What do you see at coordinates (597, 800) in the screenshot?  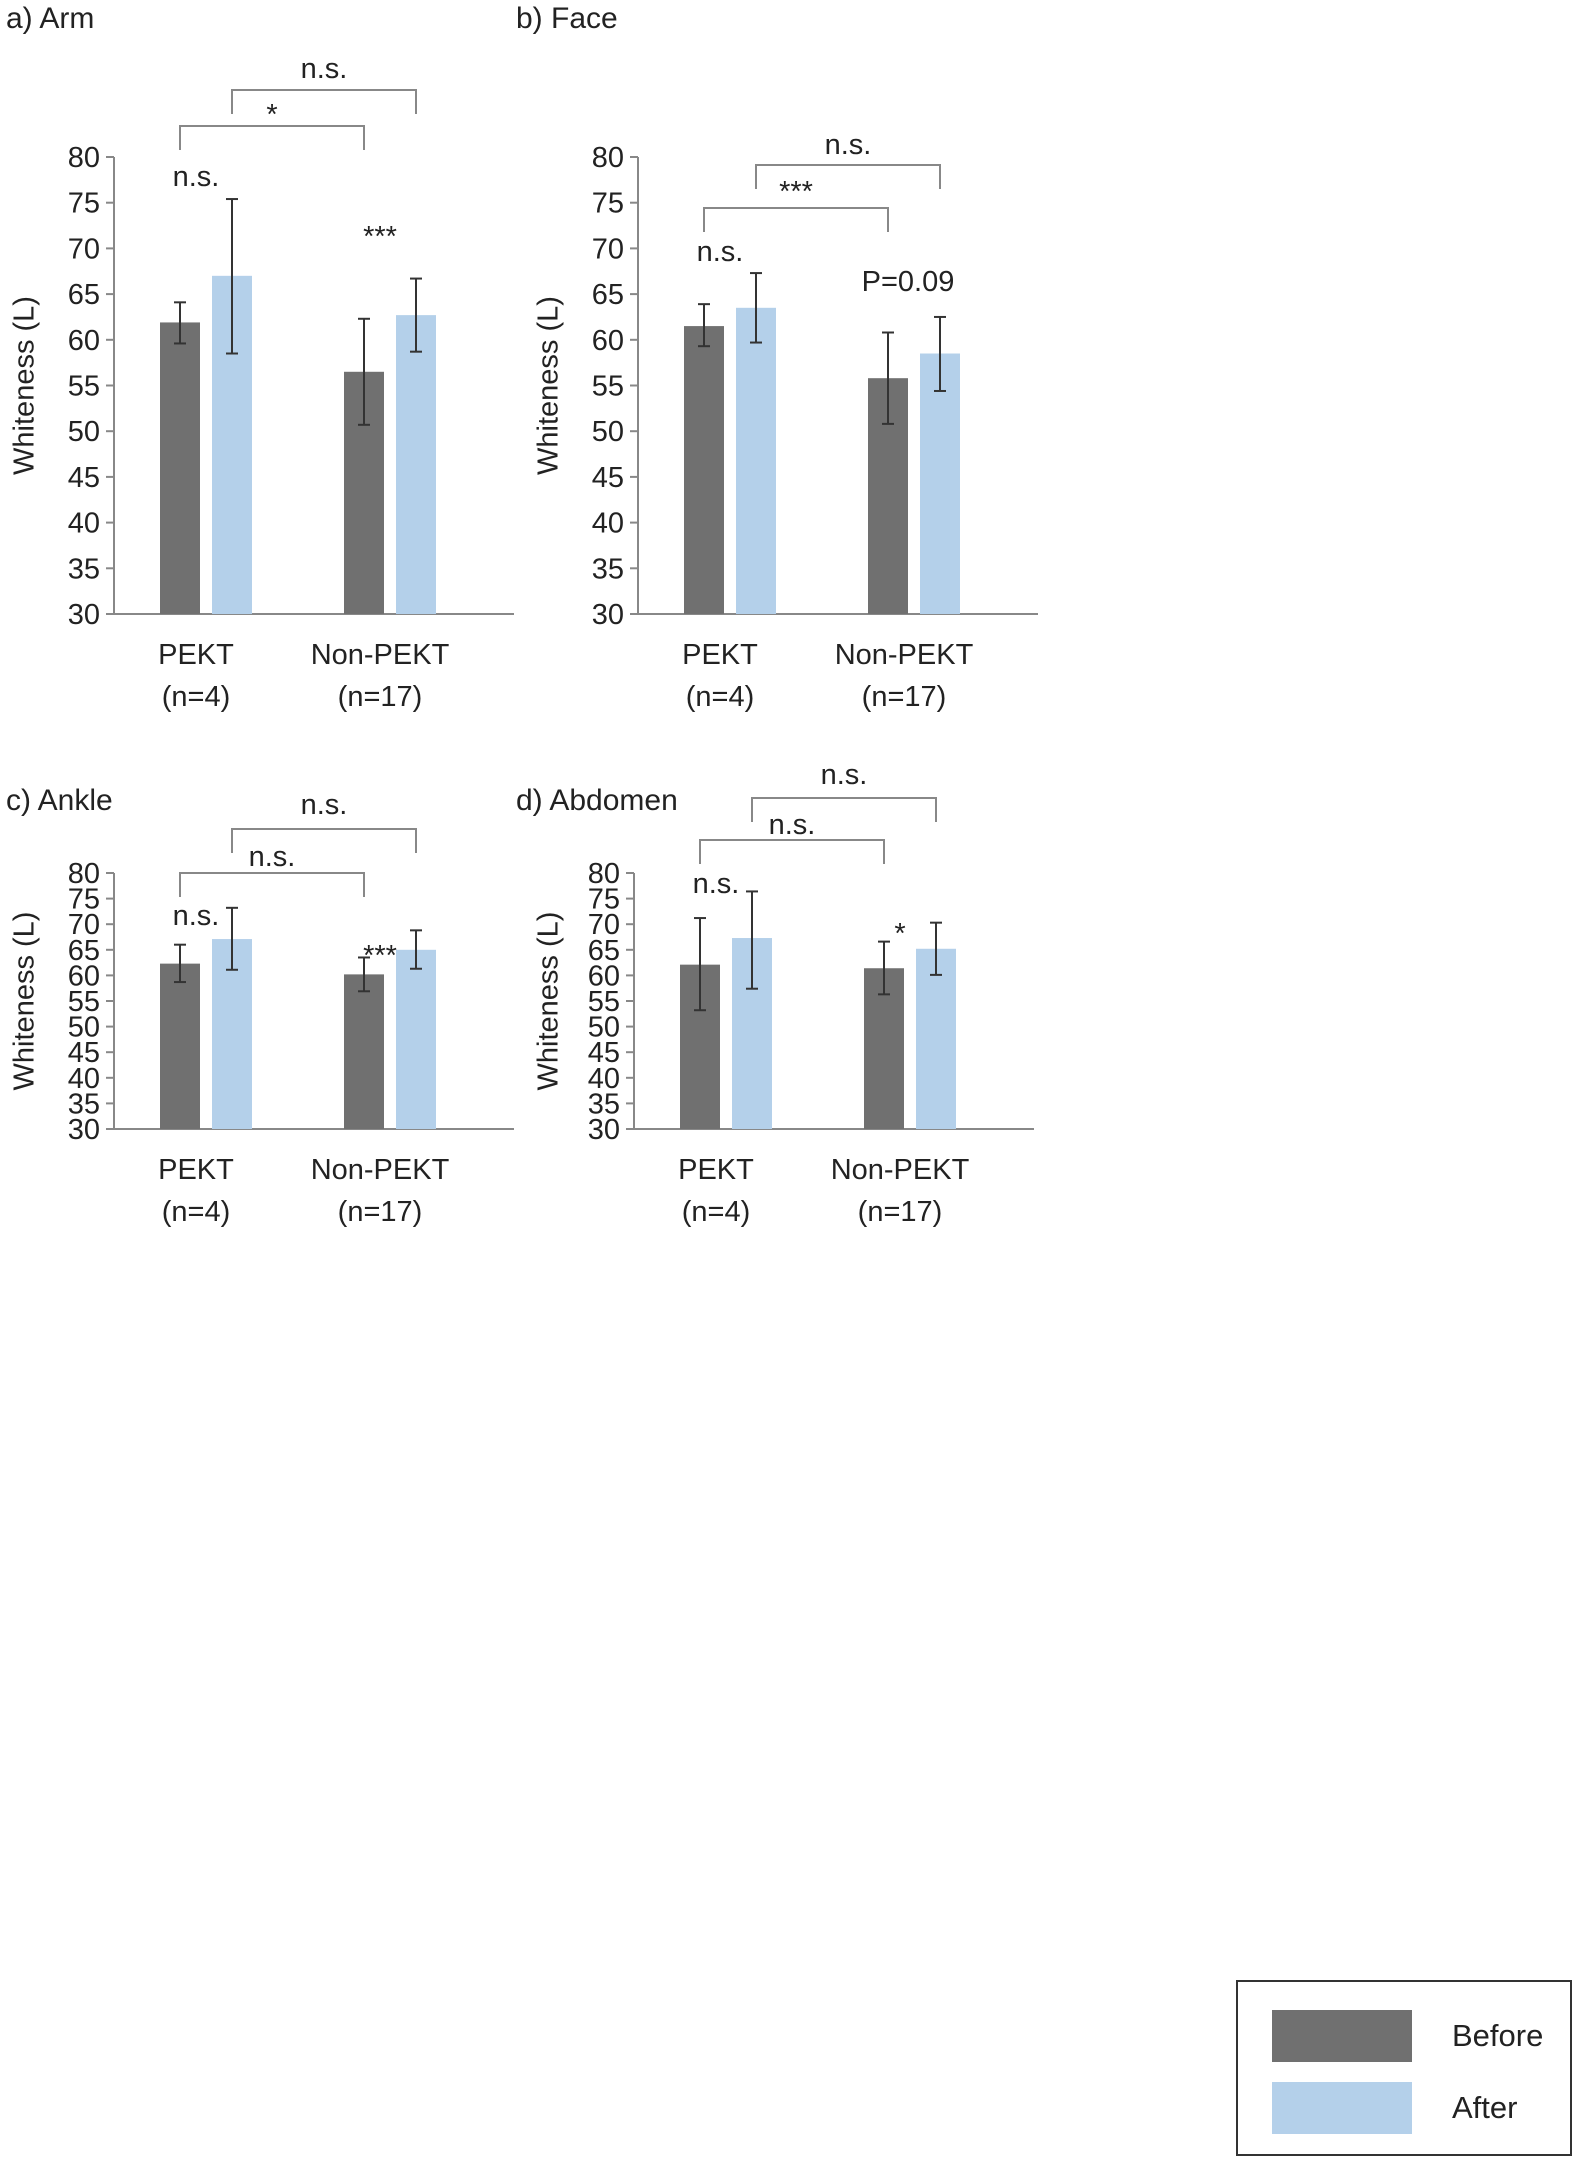 I see `panel-title: d) Abdomen` at bounding box center [597, 800].